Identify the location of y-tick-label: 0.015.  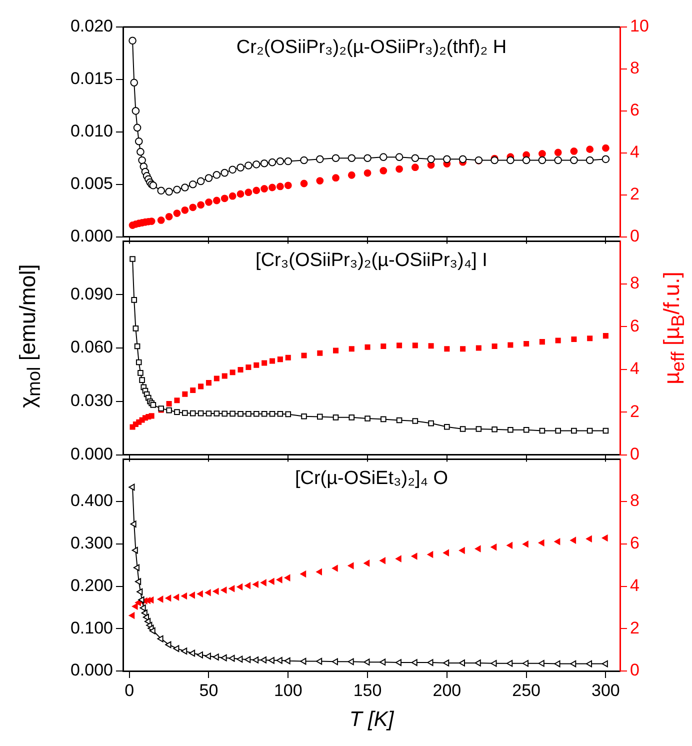
(91, 78).